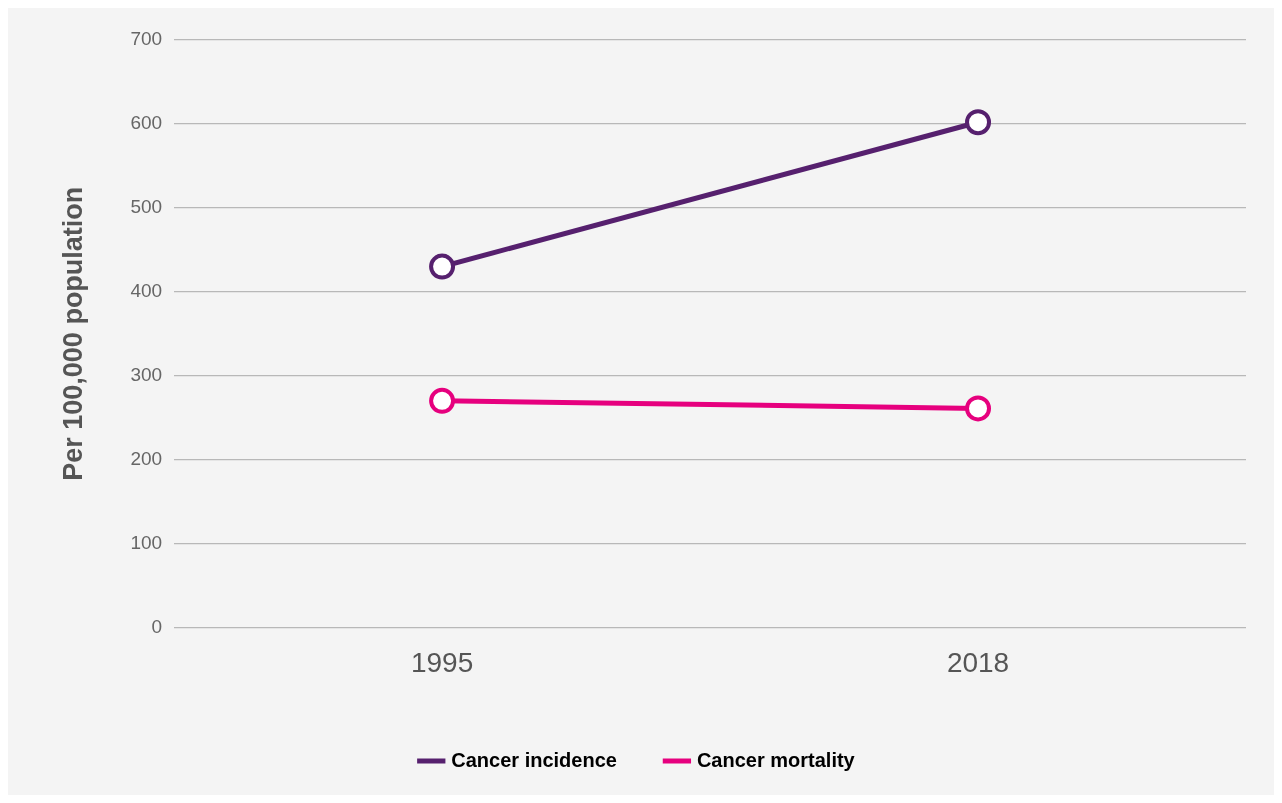  What do you see at coordinates (146, 290) in the screenshot?
I see `y-tick-label: 400` at bounding box center [146, 290].